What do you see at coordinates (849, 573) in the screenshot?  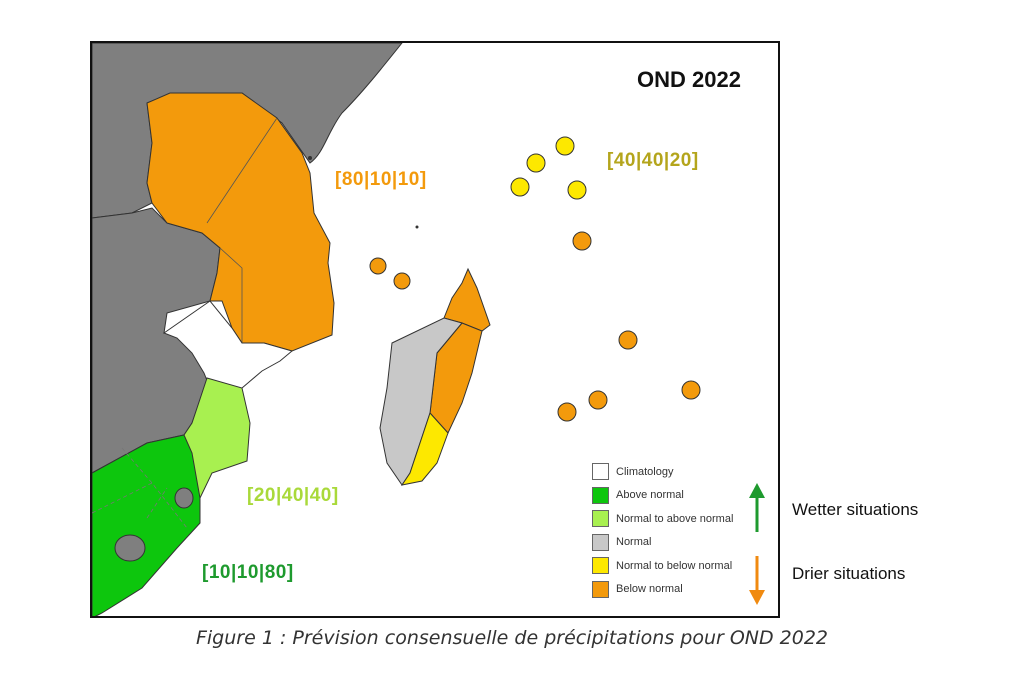 I see `drier-situations-label: Drier situations` at bounding box center [849, 573].